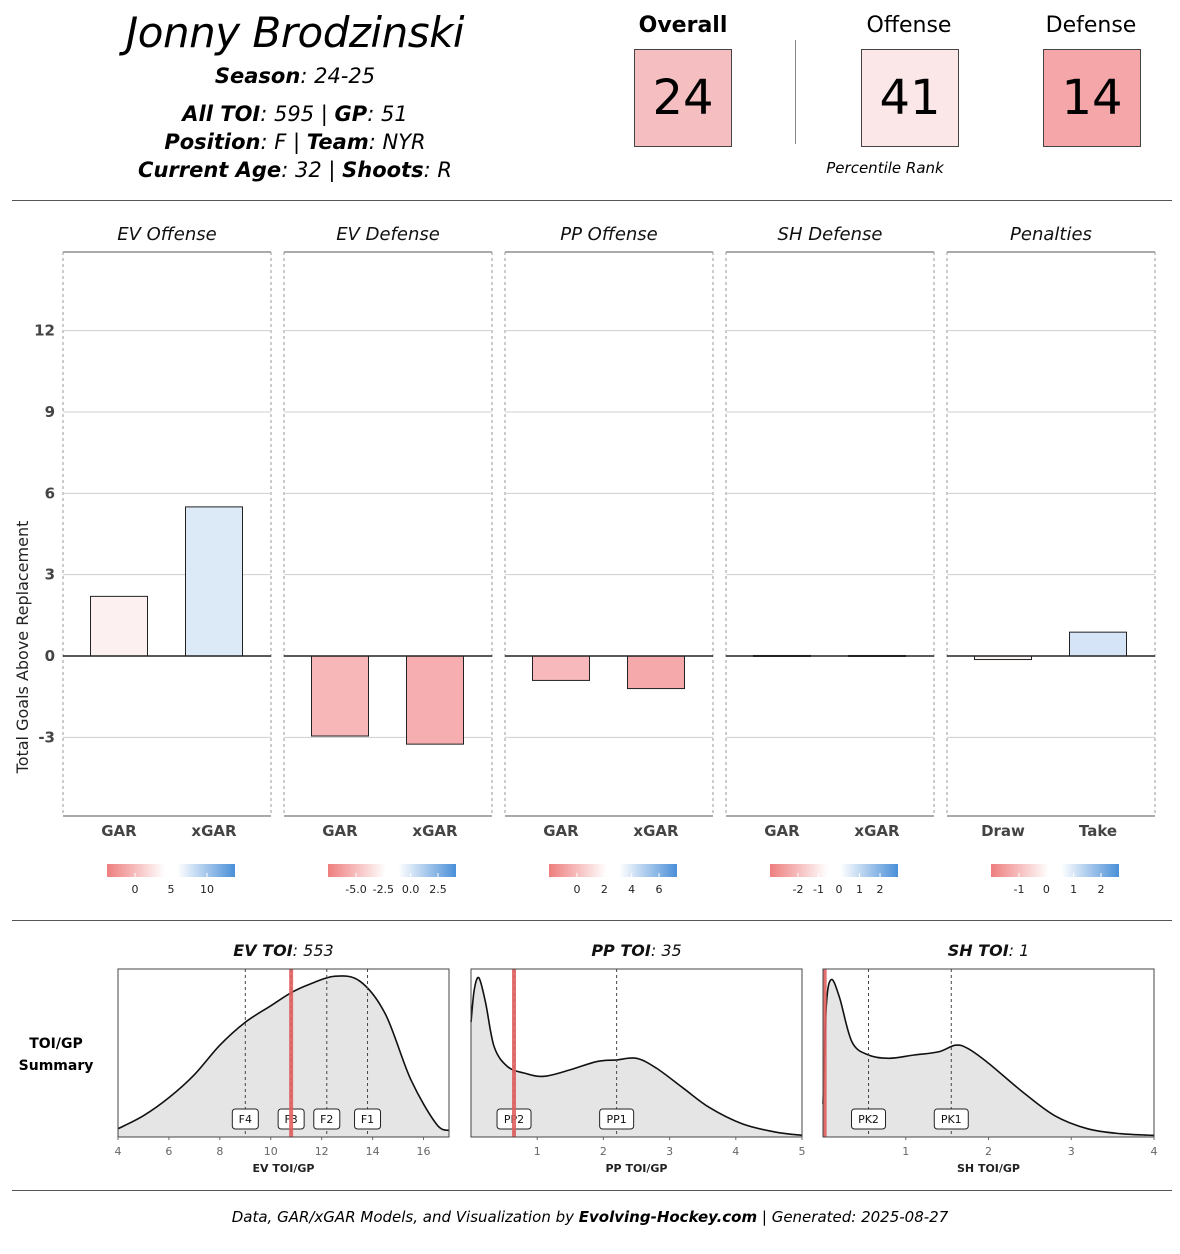 The width and height of the screenshot is (1180, 1254). I want to click on legend-tick-label: 6, so click(659, 889).